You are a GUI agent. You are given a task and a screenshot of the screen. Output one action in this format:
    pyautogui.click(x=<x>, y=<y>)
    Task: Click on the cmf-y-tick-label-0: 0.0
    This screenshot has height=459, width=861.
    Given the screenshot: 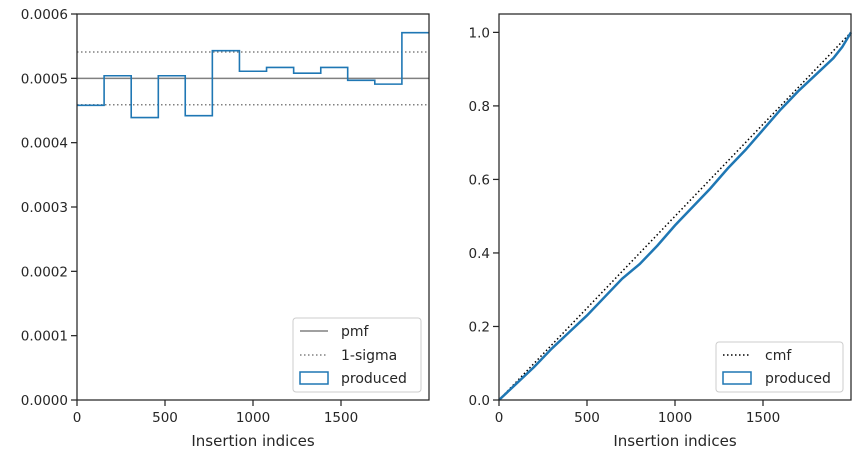 What is the action you would take?
    pyautogui.click(x=479, y=401)
    